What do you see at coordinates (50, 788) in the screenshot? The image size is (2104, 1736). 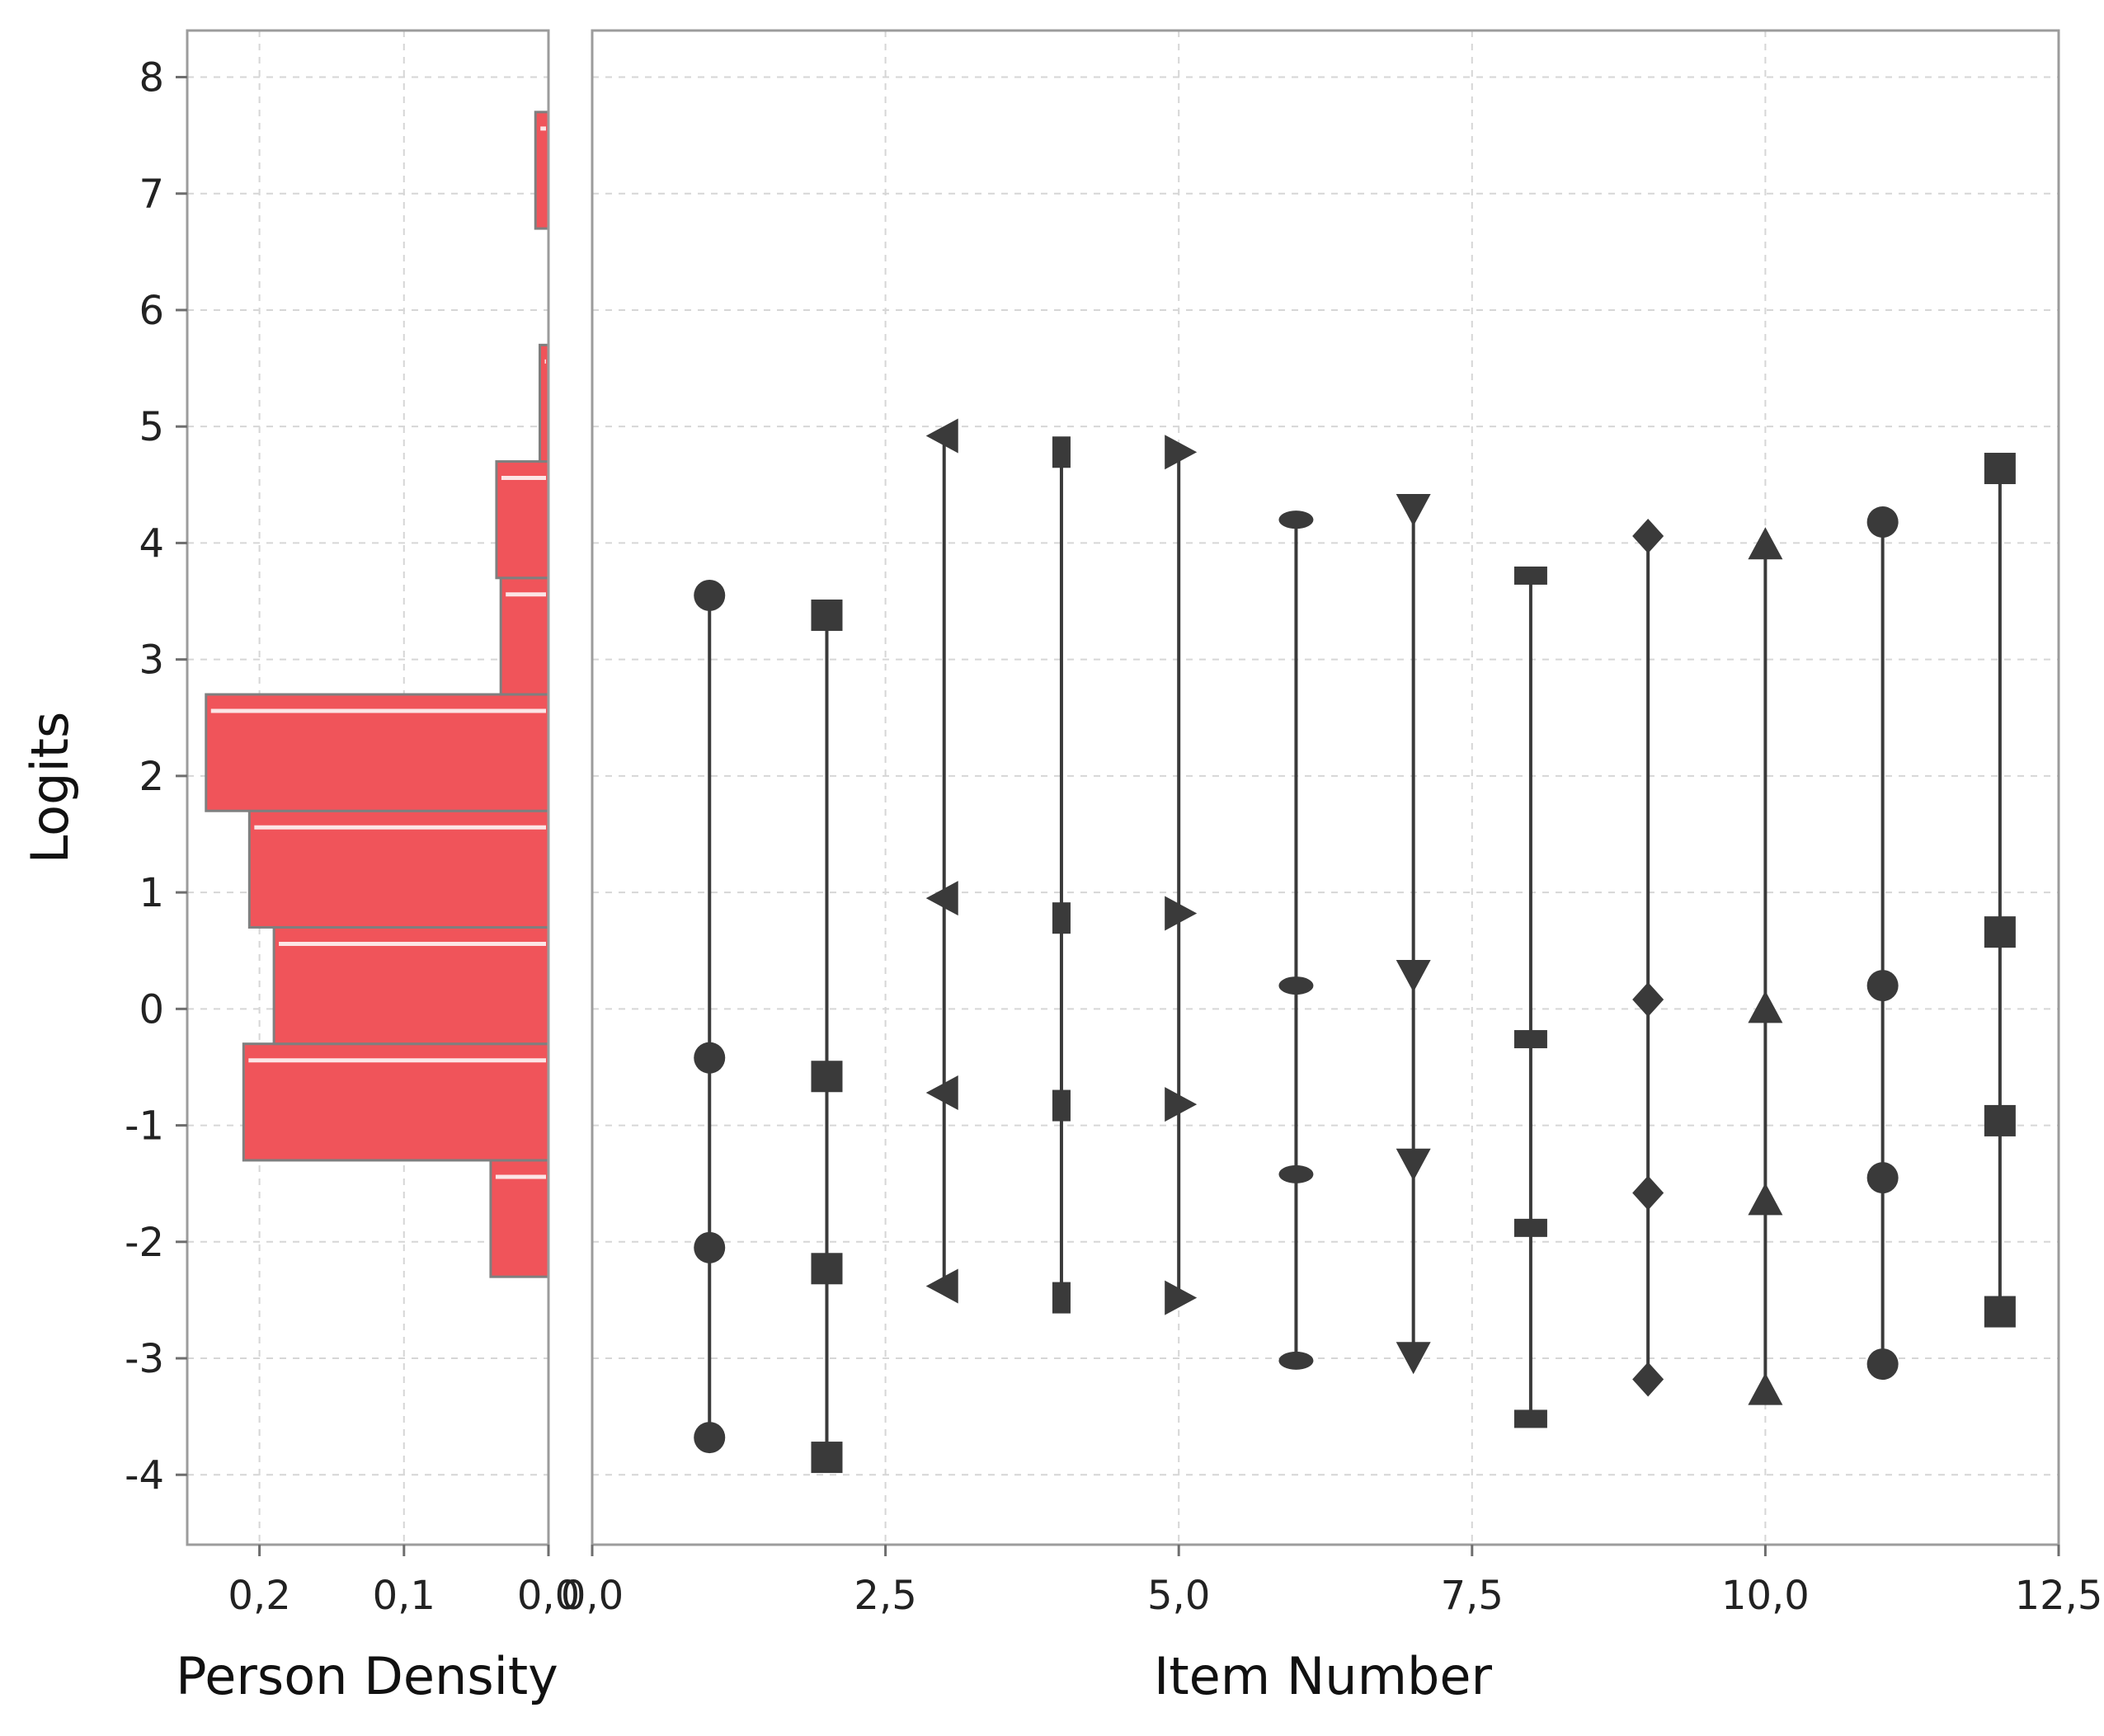 I see `y-axis-title: Logits` at bounding box center [50, 788].